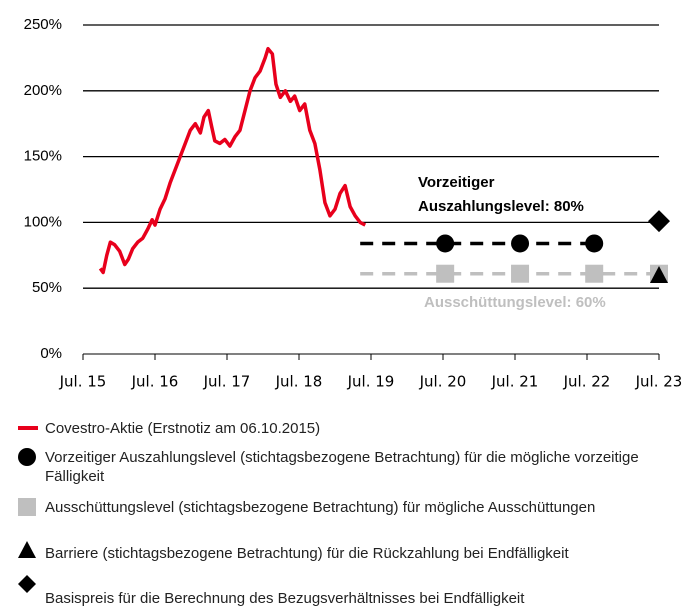 Image resolution: width=690 pixels, height=612 pixels. I want to click on y-tick-label: 0%, so click(51, 353).